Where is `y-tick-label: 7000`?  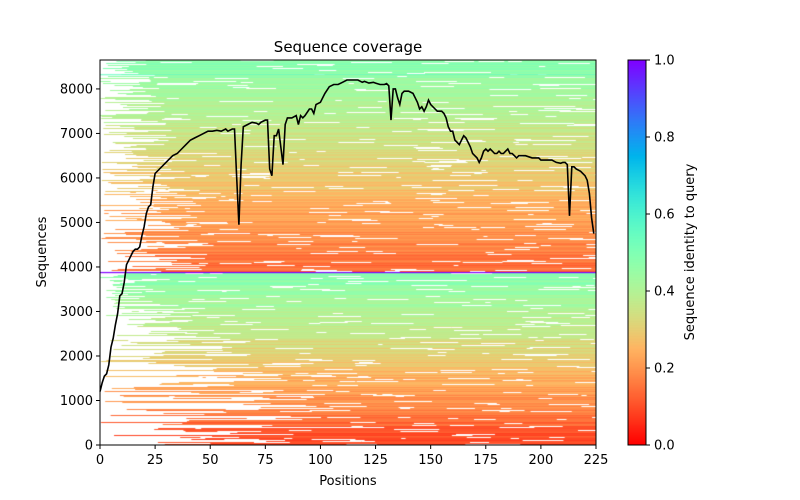 y-tick-label: 7000 is located at coordinates (76, 134).